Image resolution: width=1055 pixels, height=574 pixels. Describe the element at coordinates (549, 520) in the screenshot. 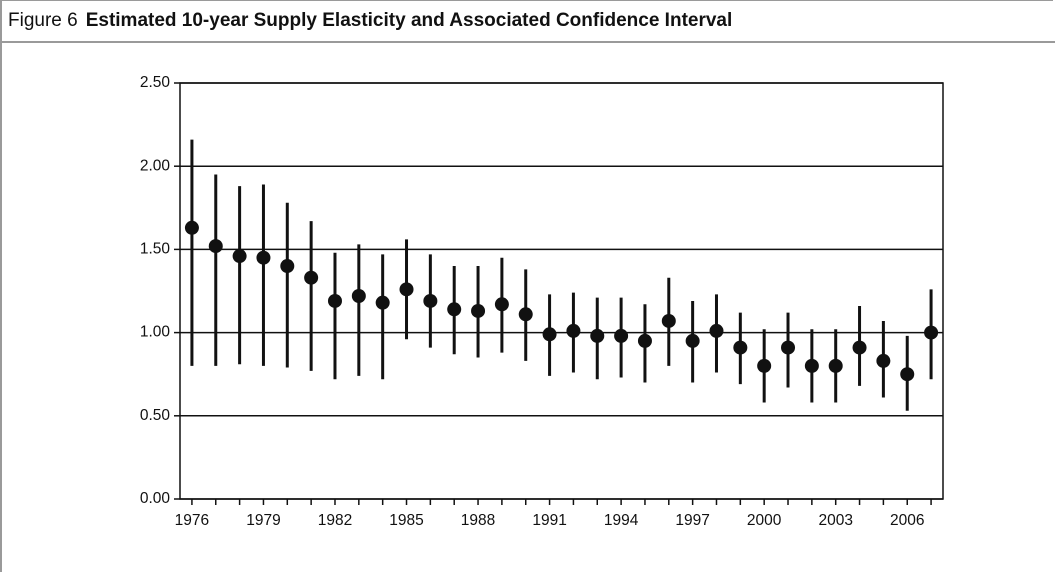

I see `x-tick-label: 1991` at that location.